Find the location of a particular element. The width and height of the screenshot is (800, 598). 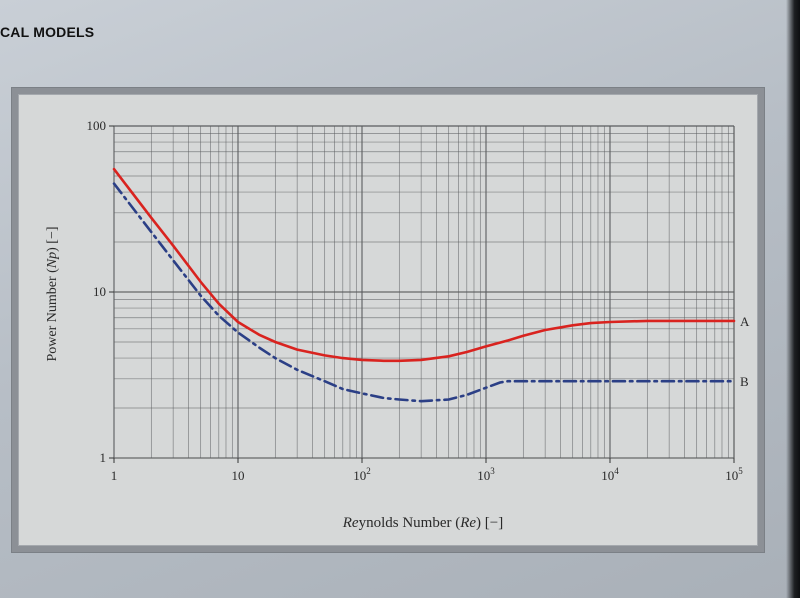

series-A-label: A is located at coordinates (745, 321).